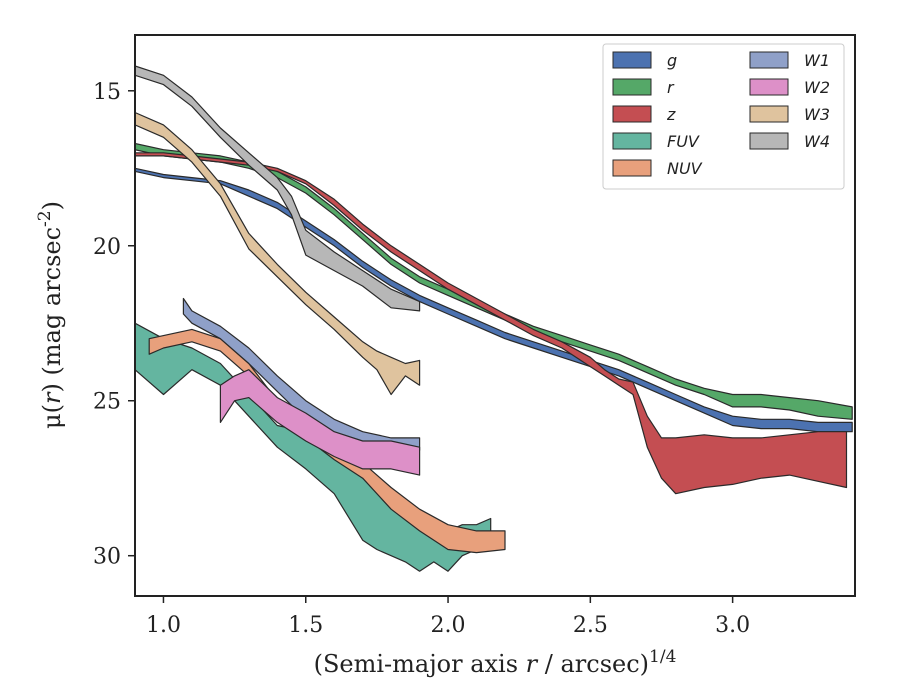  What do you see at coordinates (769, 114) in the screenshot?
I see `legend-swatch-w3` at bounding box center [769, 114].